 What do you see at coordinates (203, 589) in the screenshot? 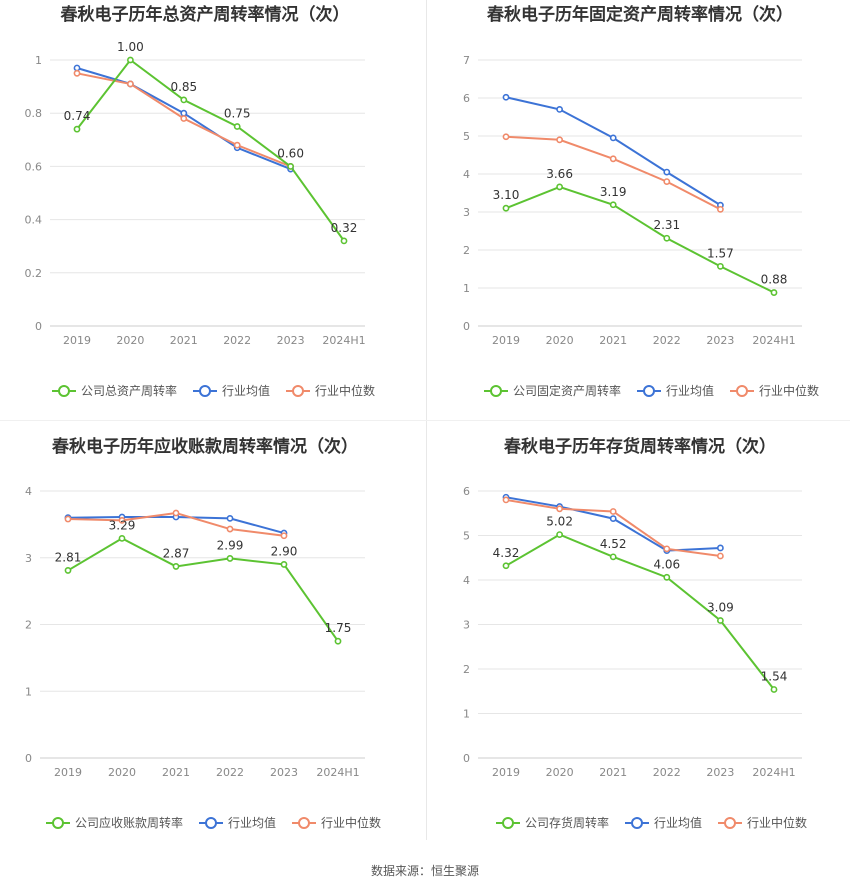
I see `series-line-company` at bounding box center [203, 589].